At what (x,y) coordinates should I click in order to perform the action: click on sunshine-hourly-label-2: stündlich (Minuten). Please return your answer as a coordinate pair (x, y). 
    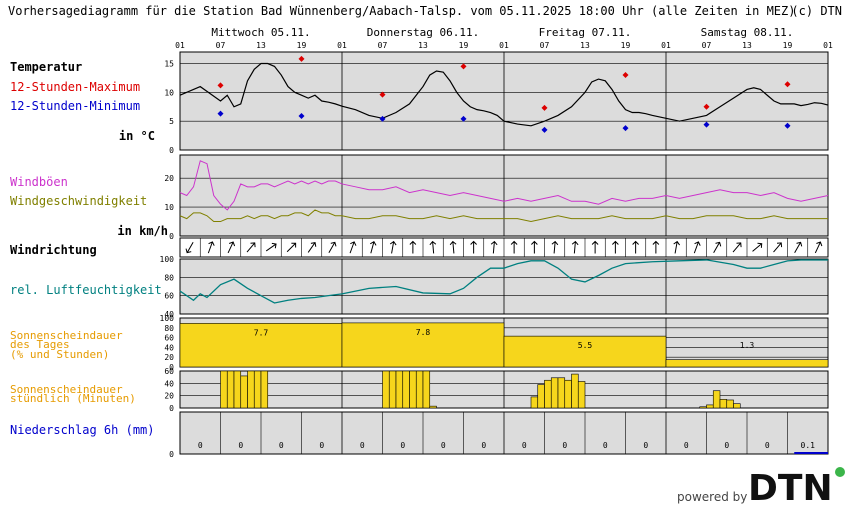
    Looking at the image, I should click on (73, 398).